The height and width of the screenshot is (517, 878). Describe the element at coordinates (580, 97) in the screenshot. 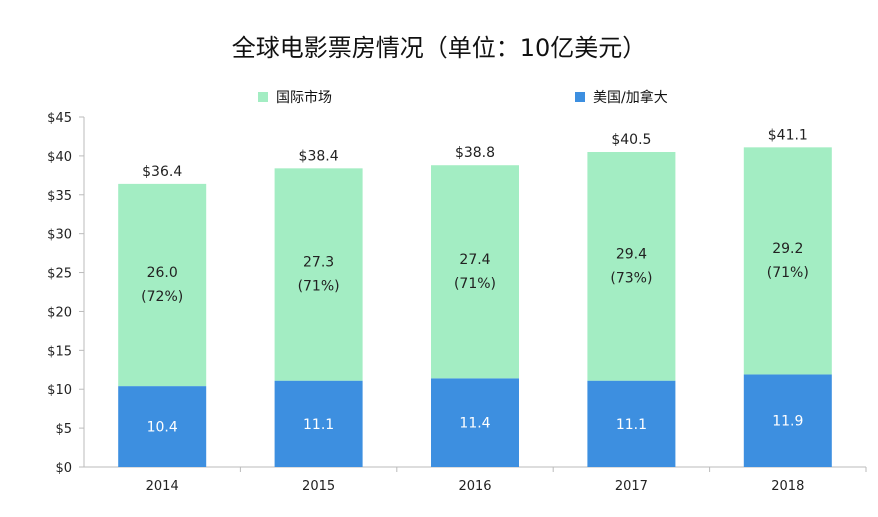

I see `legend-swatch-us-canada` at that location.